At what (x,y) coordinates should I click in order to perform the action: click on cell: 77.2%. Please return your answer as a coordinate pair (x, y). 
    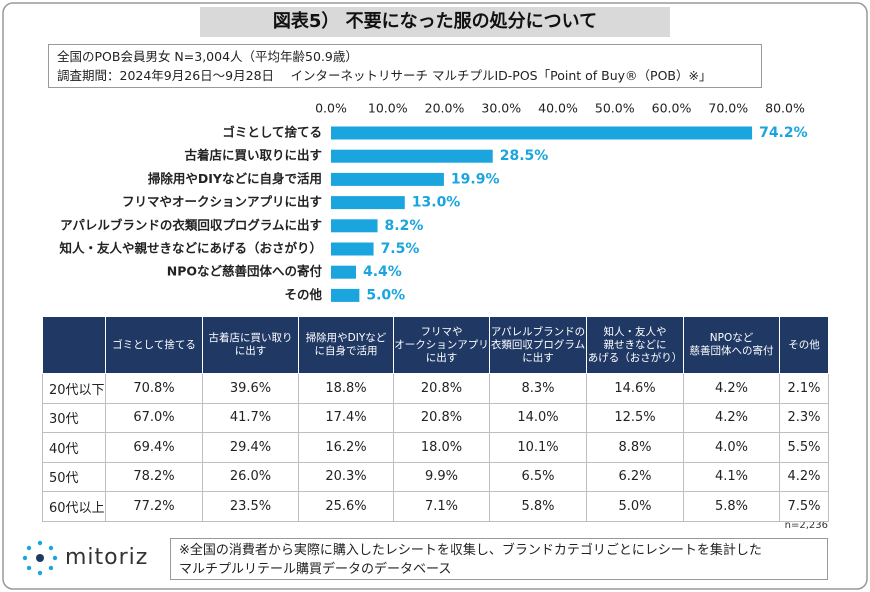
    Looking at the image, I should click on (154, 506).